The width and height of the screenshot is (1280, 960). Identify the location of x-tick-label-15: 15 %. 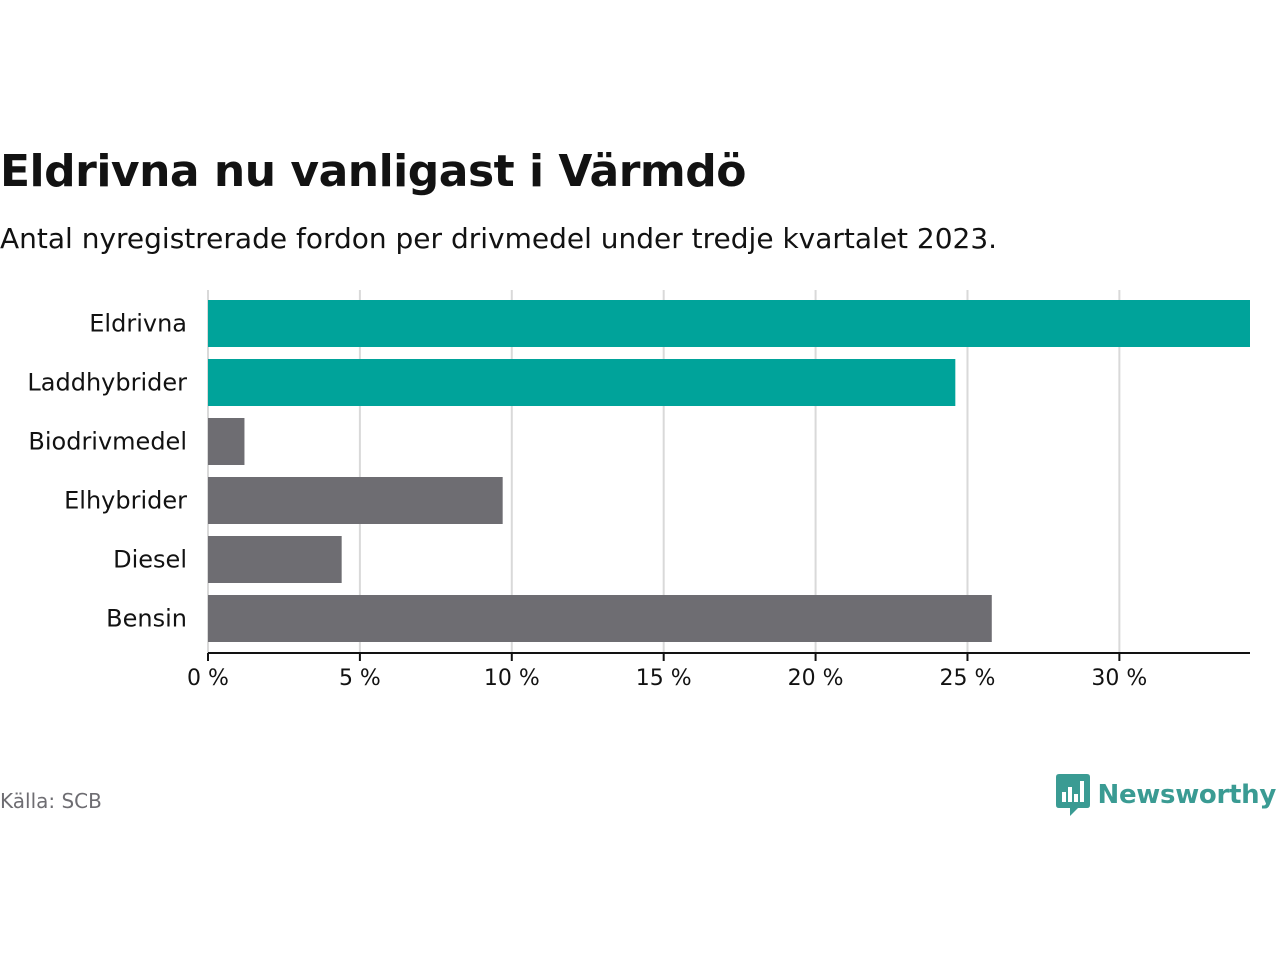
(664, 678).